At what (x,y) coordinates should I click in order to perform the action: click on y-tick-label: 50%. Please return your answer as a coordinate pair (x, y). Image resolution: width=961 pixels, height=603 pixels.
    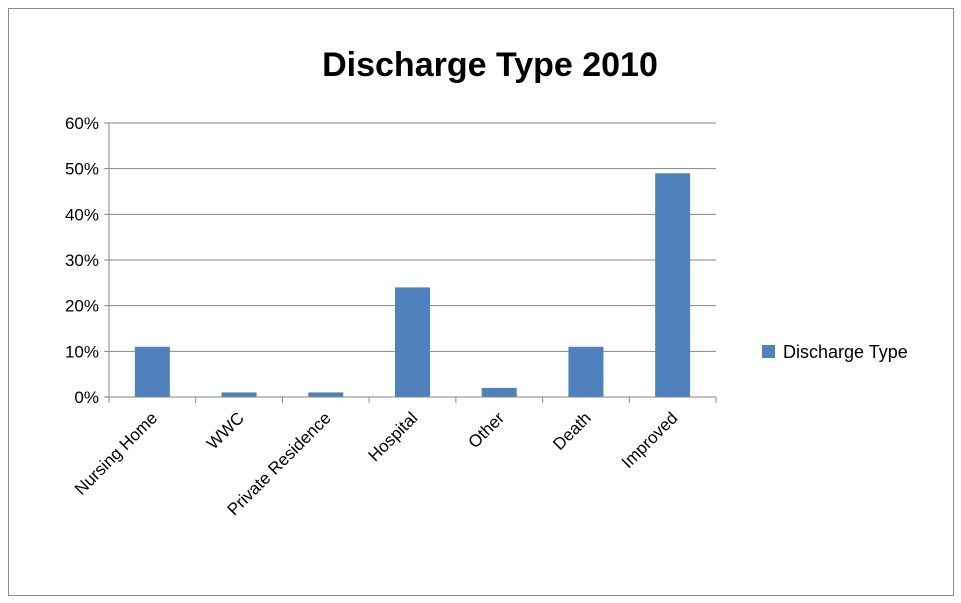
    Looking at the image, I should click on (82, 169).